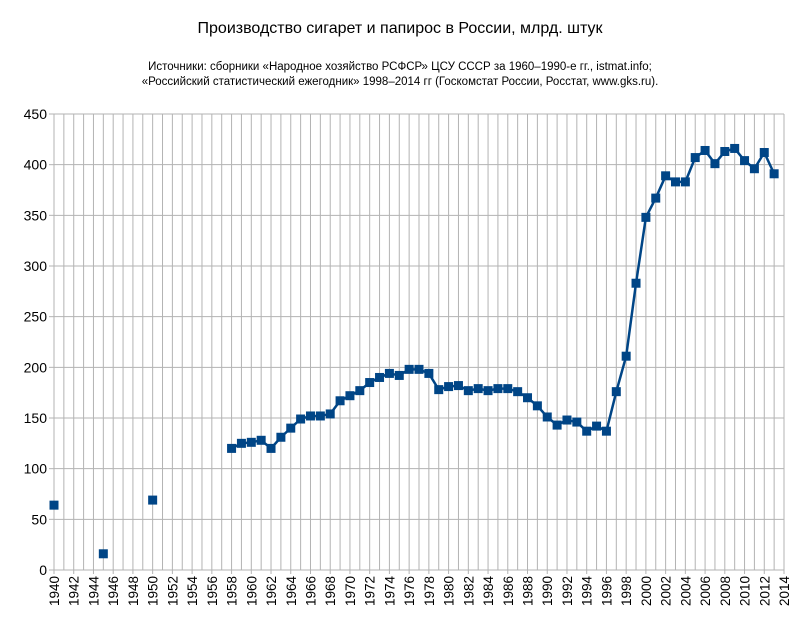 This screenshot has width=800, height=633. Describe the element at coordinates (212, 591) in the screenshot. I see `x-tick-label: 1956` at that location.